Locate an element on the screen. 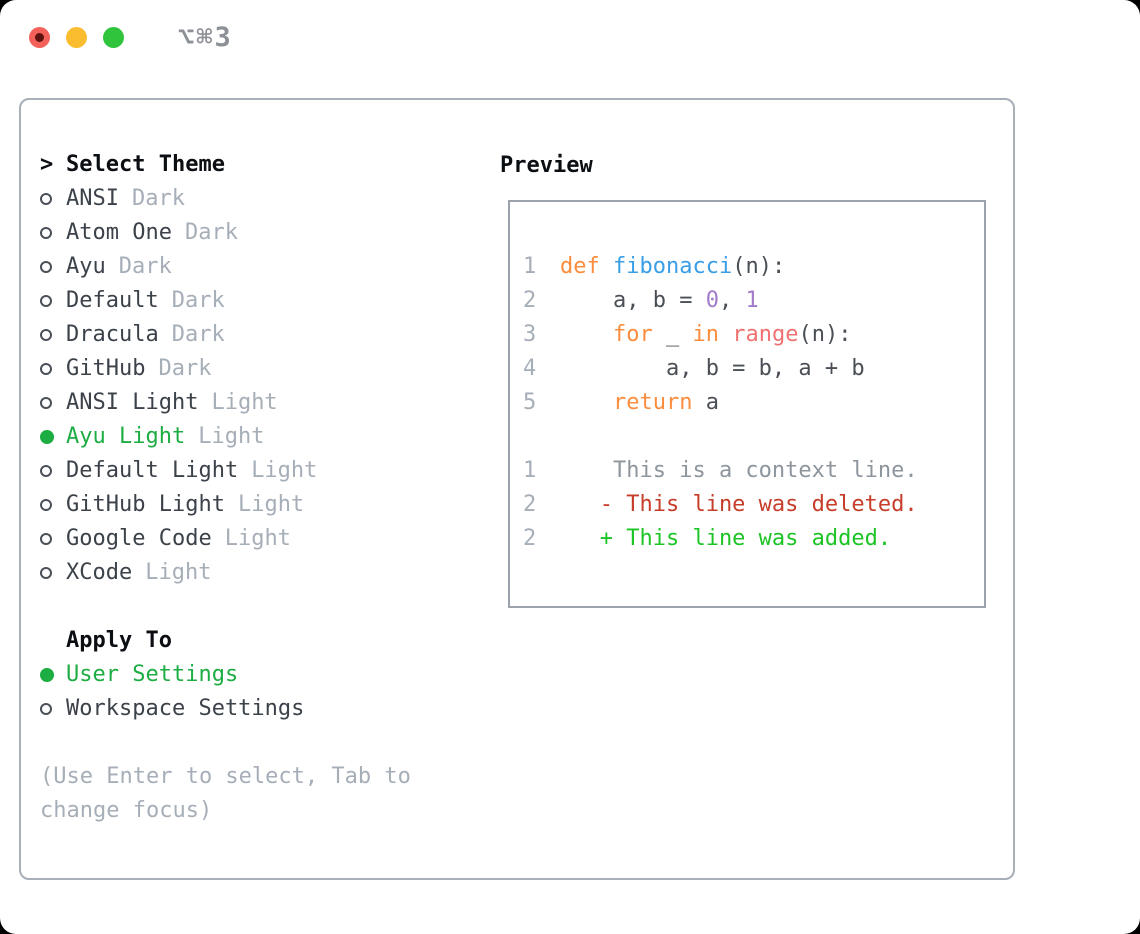 This screenshot has width=1140, height=934. theme-option-label: Default is located at coordinates (112, 300).